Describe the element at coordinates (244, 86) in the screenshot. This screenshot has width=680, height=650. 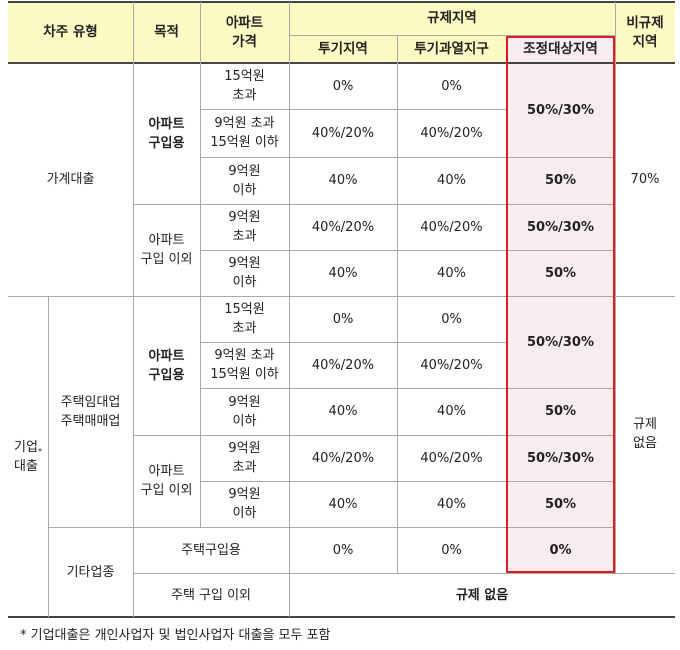
I see `hh-price-over15: 15억원 초과` at that location.